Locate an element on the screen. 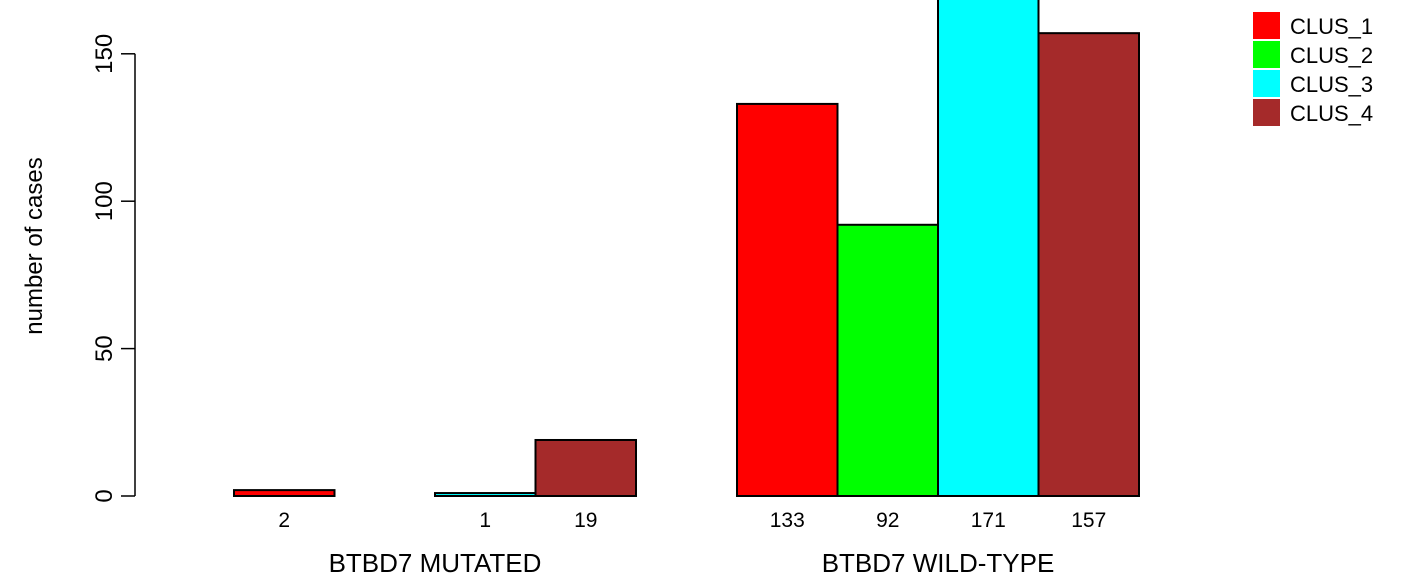  y-tick-label: 50 is located at coordinates (104, 348).